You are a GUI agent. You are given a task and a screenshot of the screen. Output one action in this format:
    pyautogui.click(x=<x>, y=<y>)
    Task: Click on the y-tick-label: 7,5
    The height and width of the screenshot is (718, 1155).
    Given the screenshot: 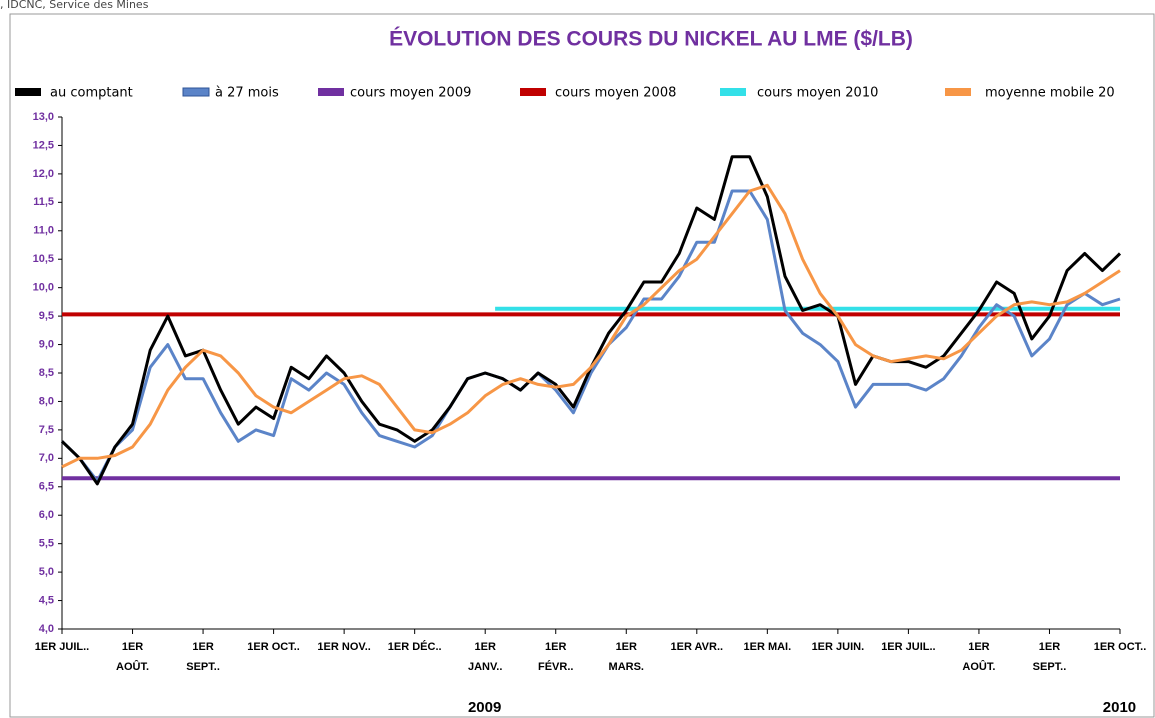 What is the action you would take?
    pyautogui.click(x=46, y=430)
    